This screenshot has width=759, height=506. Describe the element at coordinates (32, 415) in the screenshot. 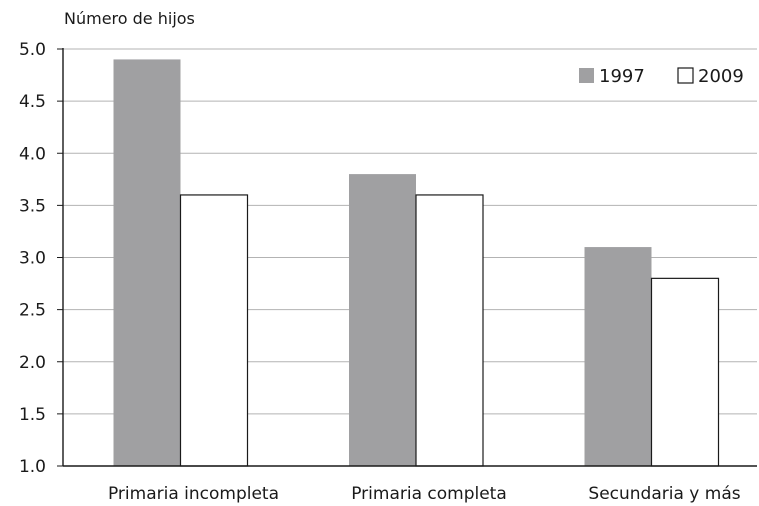

I see `y-tick-label: 1.5` at that location.